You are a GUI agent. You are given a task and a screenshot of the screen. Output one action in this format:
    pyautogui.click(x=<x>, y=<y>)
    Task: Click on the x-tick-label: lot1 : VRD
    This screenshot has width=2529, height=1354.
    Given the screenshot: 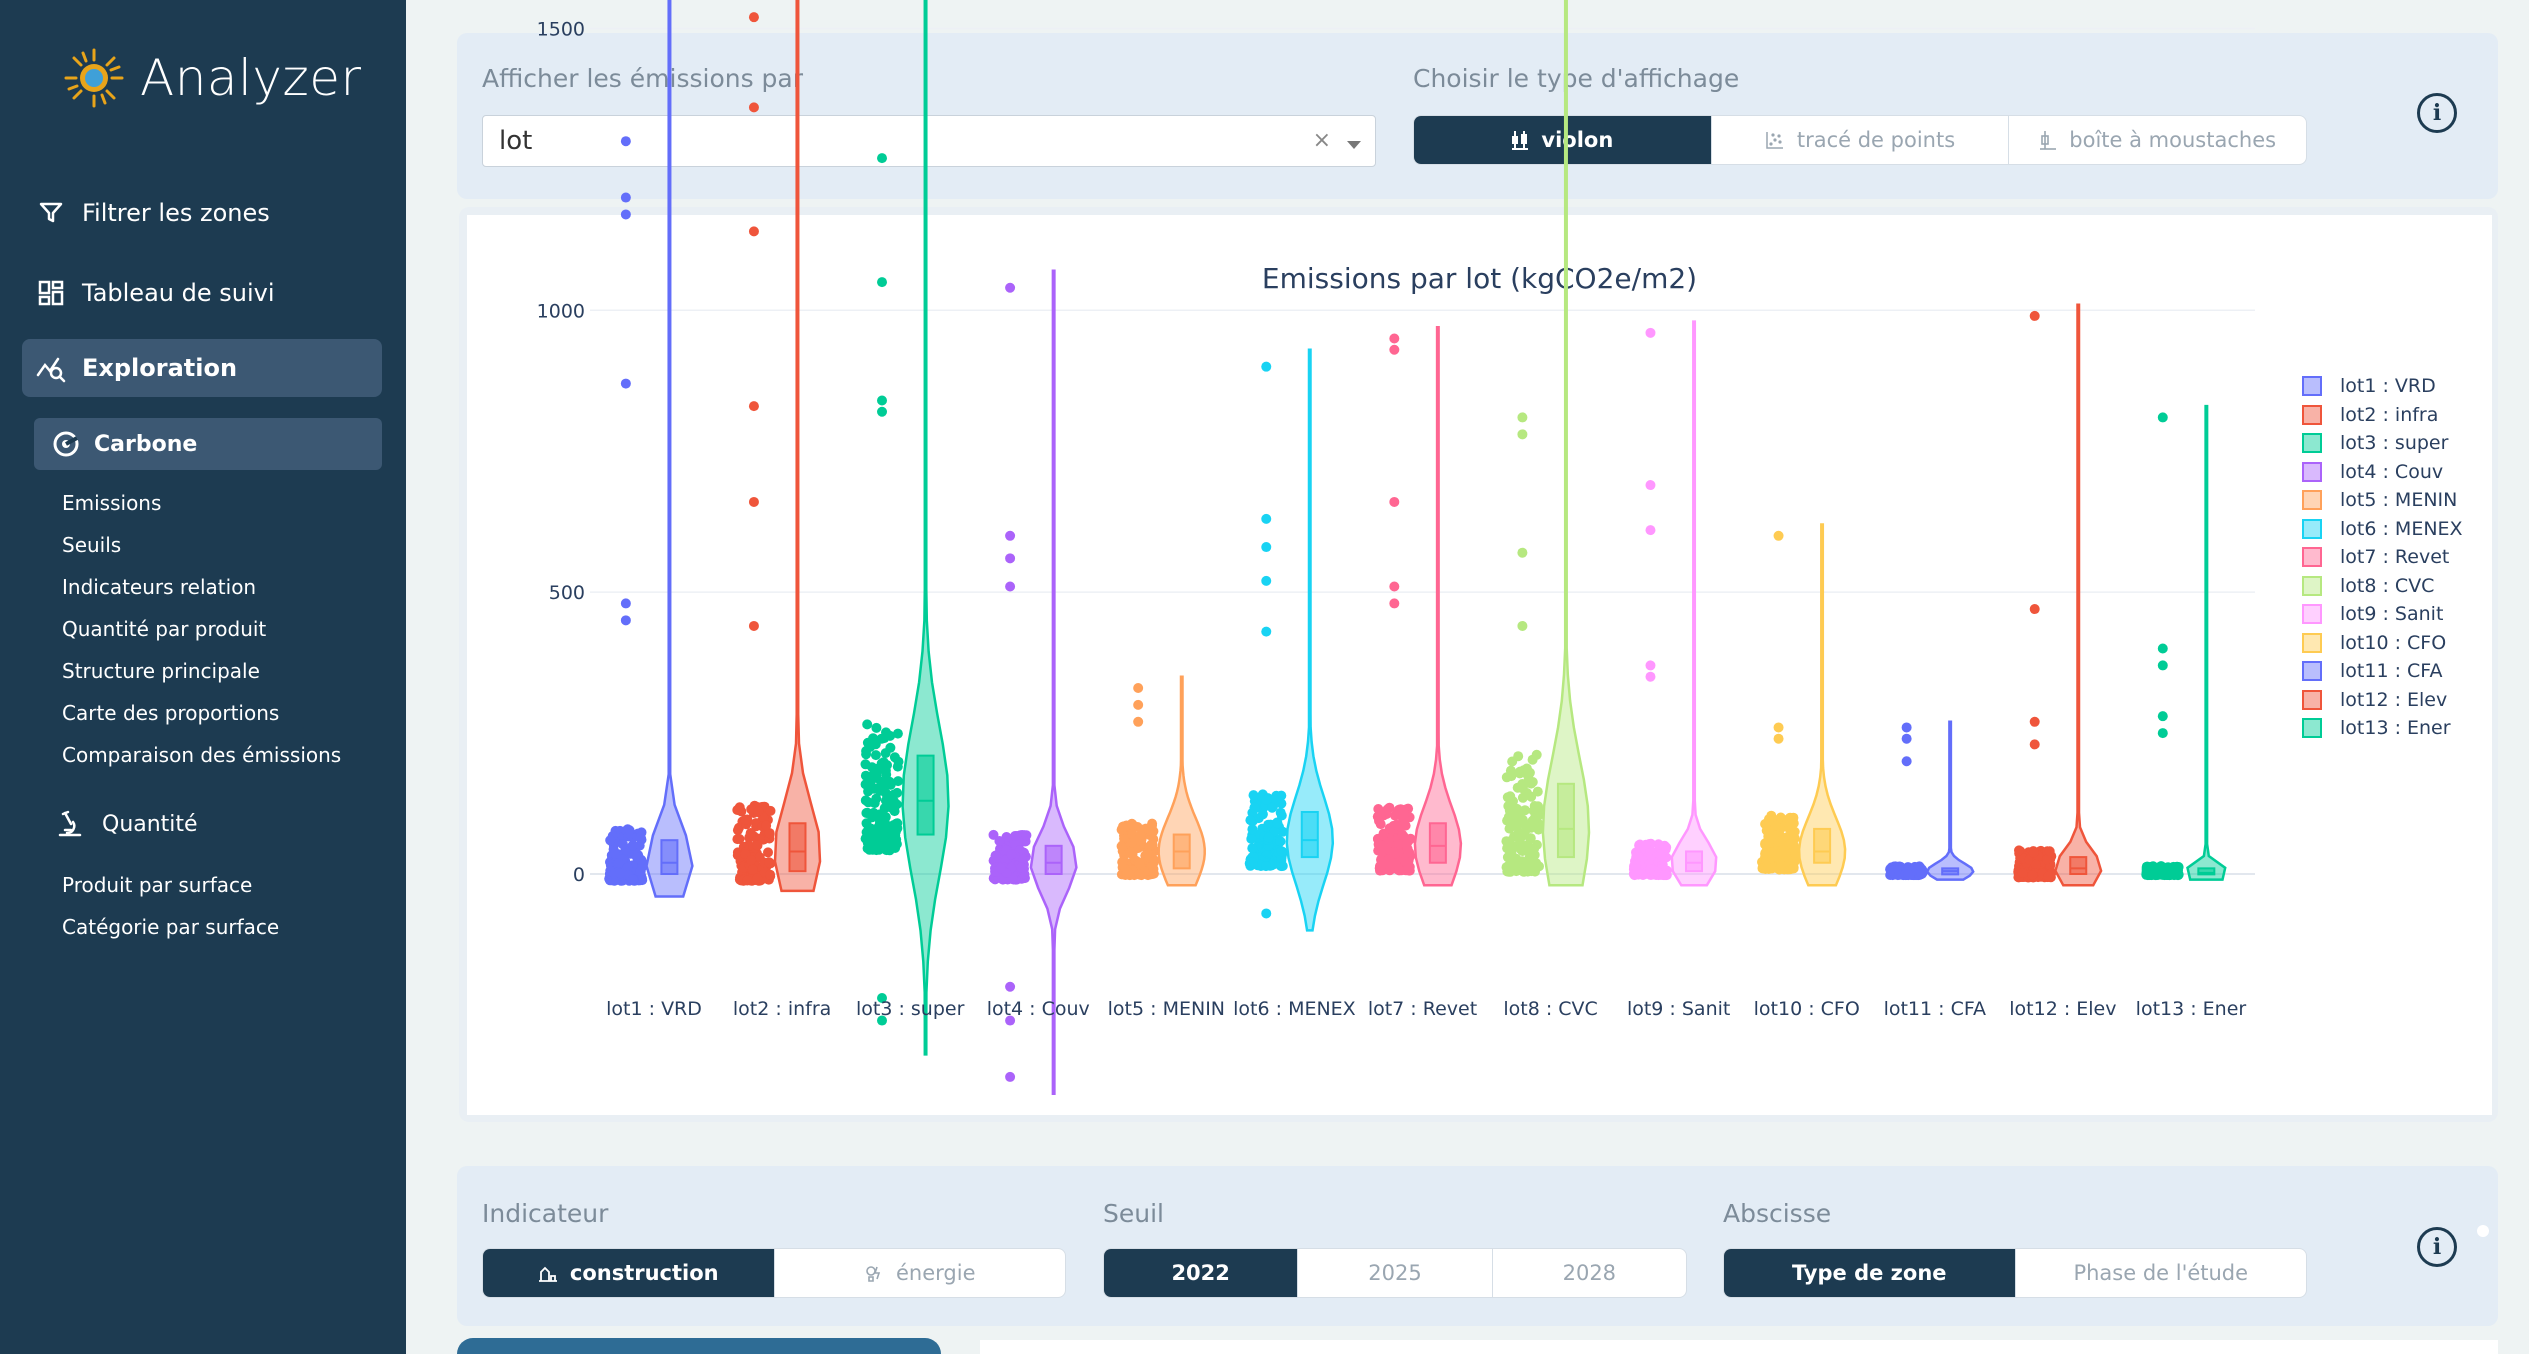 What is the action you would take?
    pyautogui.click(x=654, y=1009)
    